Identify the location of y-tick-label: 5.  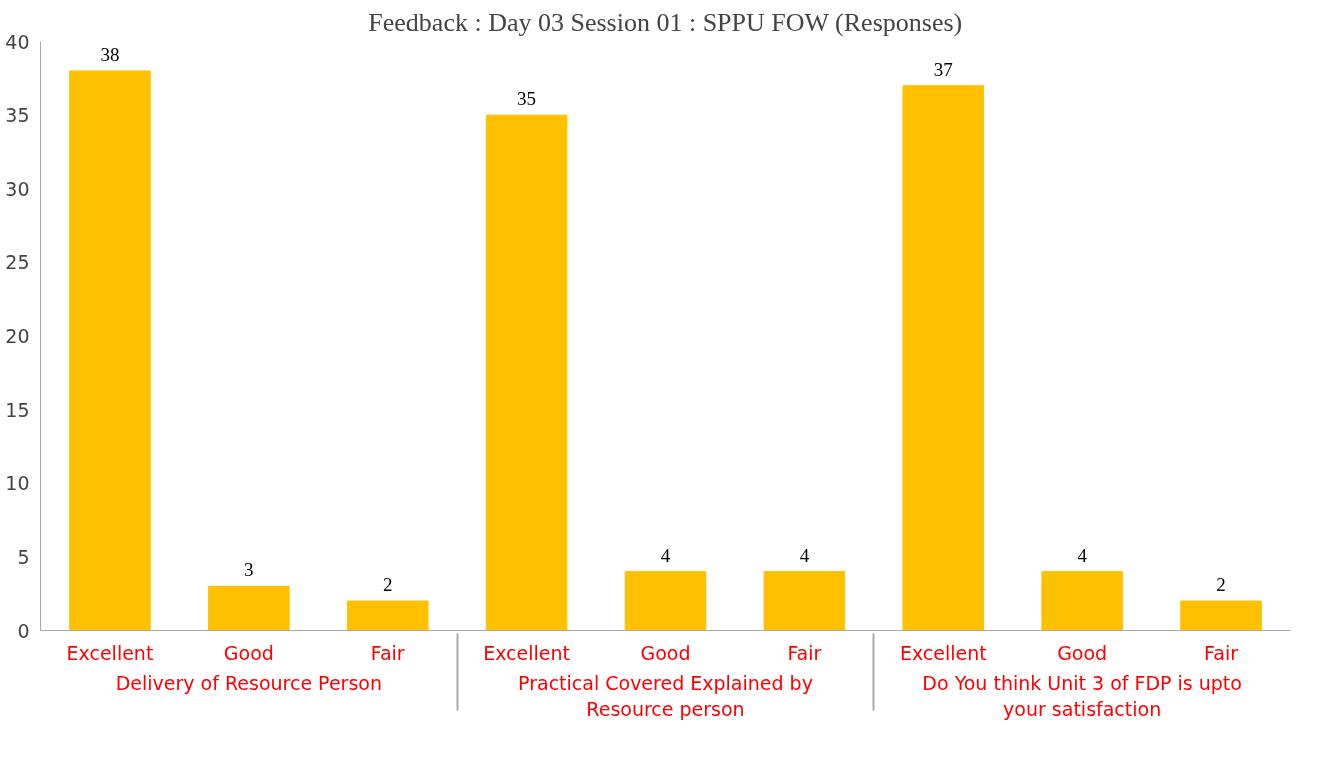
(23, 556).